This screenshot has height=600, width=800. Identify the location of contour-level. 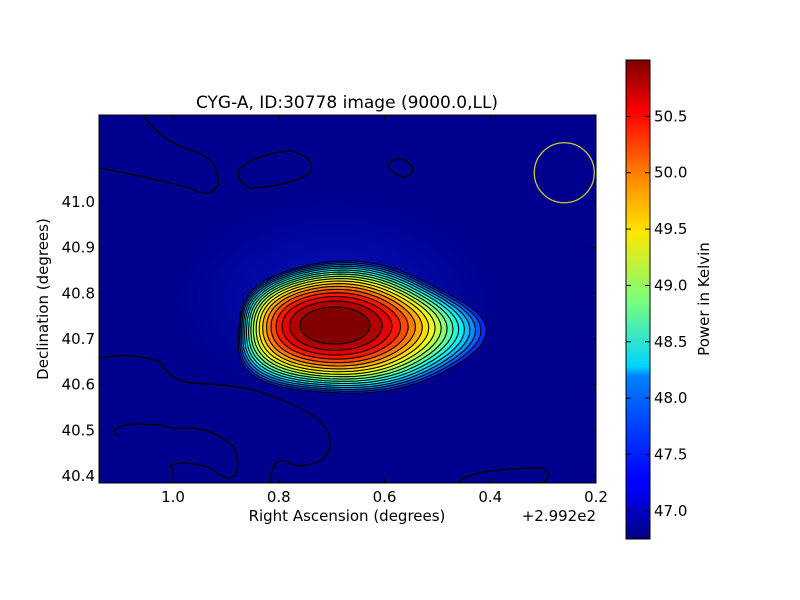
(335, 325).